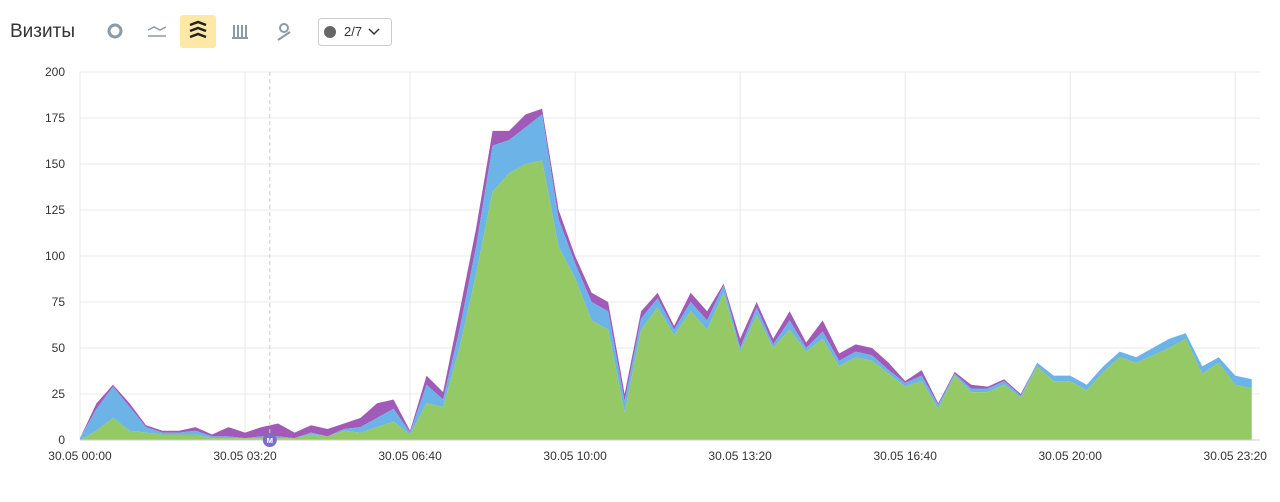  Describe the element at coordinates (1236, 456) in the screenshot. I see `x-tick-label: 30.05 23:20` at that location.